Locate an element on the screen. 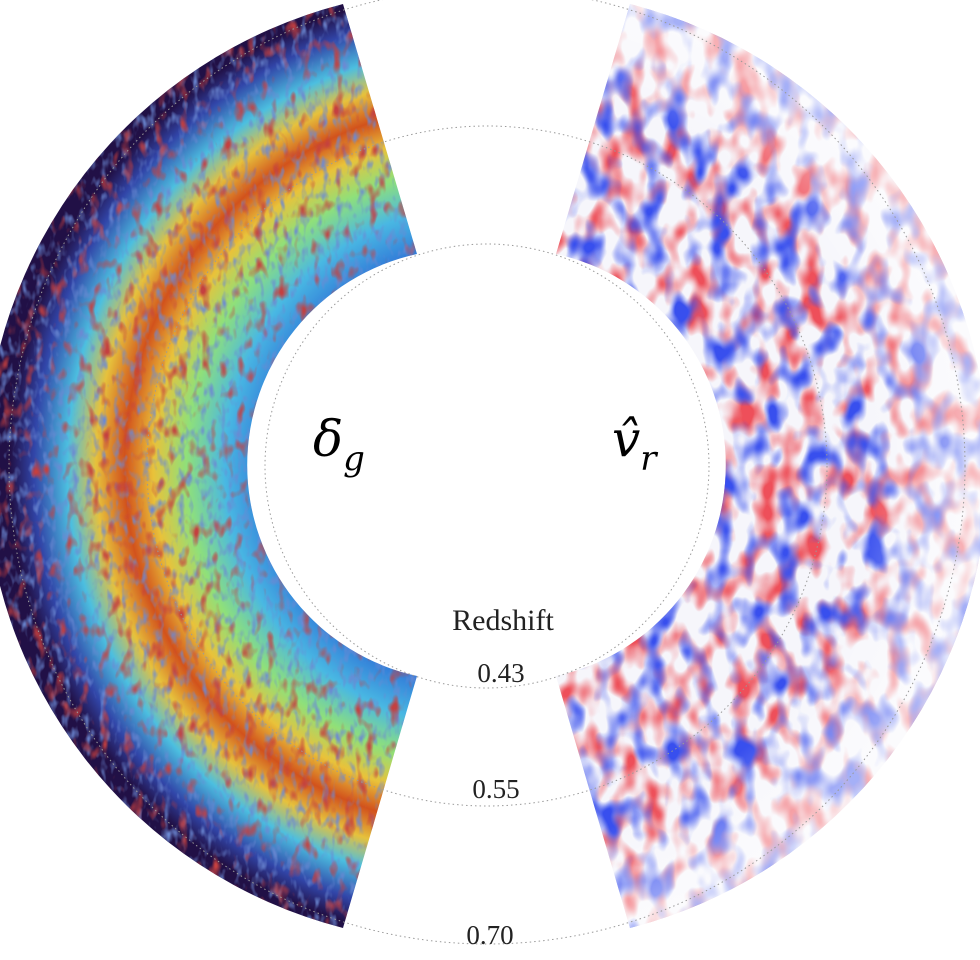  redshift-tick-0-43: 0.43 is located at coordinates (500, 673).